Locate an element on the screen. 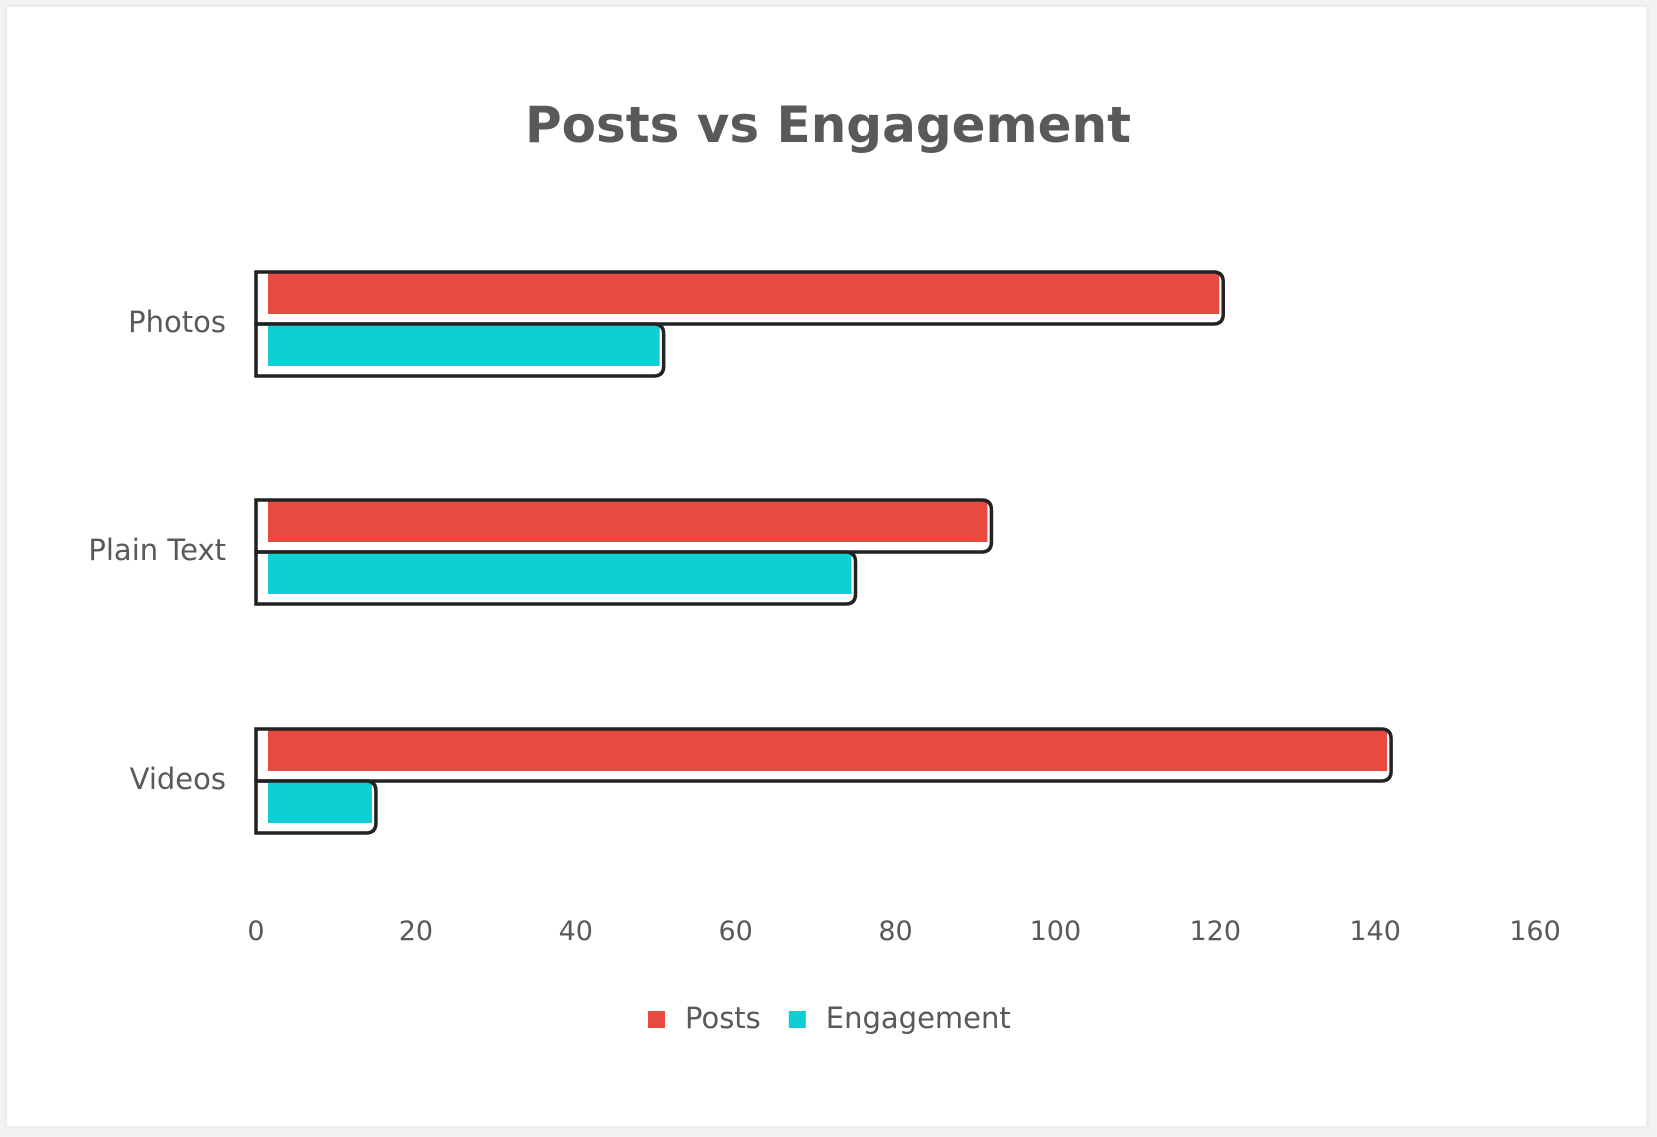 The width and height of the screenshot is (1657, 1137). chart-title: Posts vs Engagement is located at coordinates (828, 125).